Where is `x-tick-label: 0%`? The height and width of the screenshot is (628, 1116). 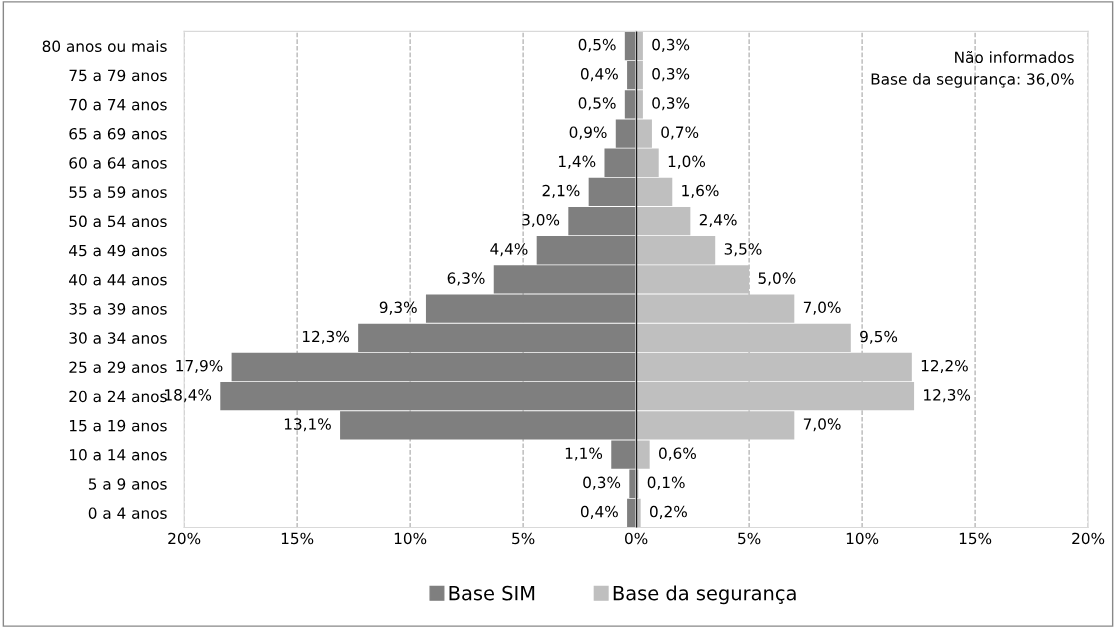 x-tick-label: 0% is located at coordinates (636, 538).